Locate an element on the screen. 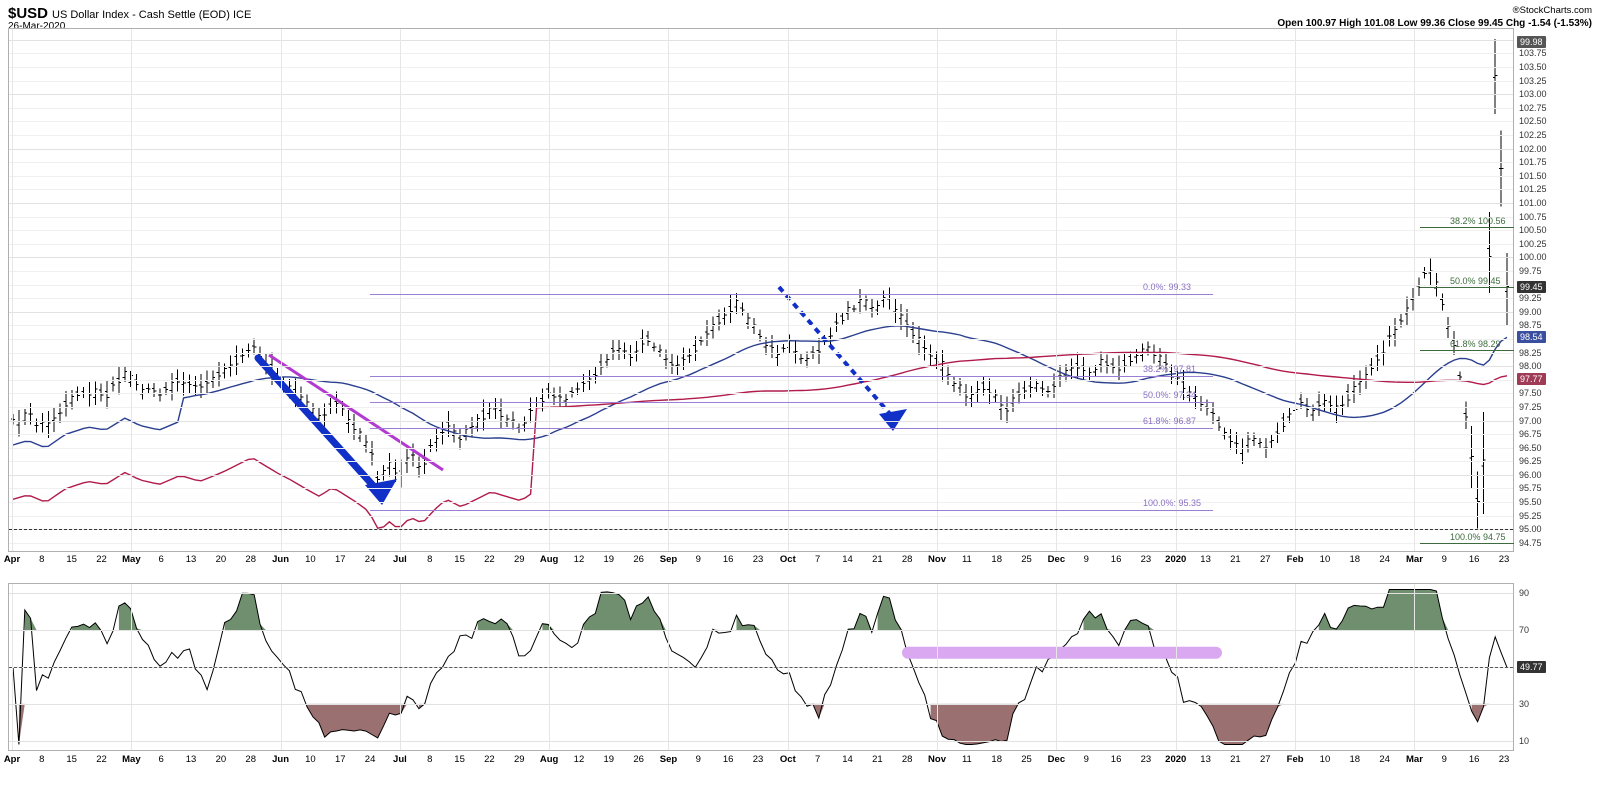 The height and width of the screenshot is (800, 1600). rsi-x-tick: Sep is located at coordinates (668, 759).